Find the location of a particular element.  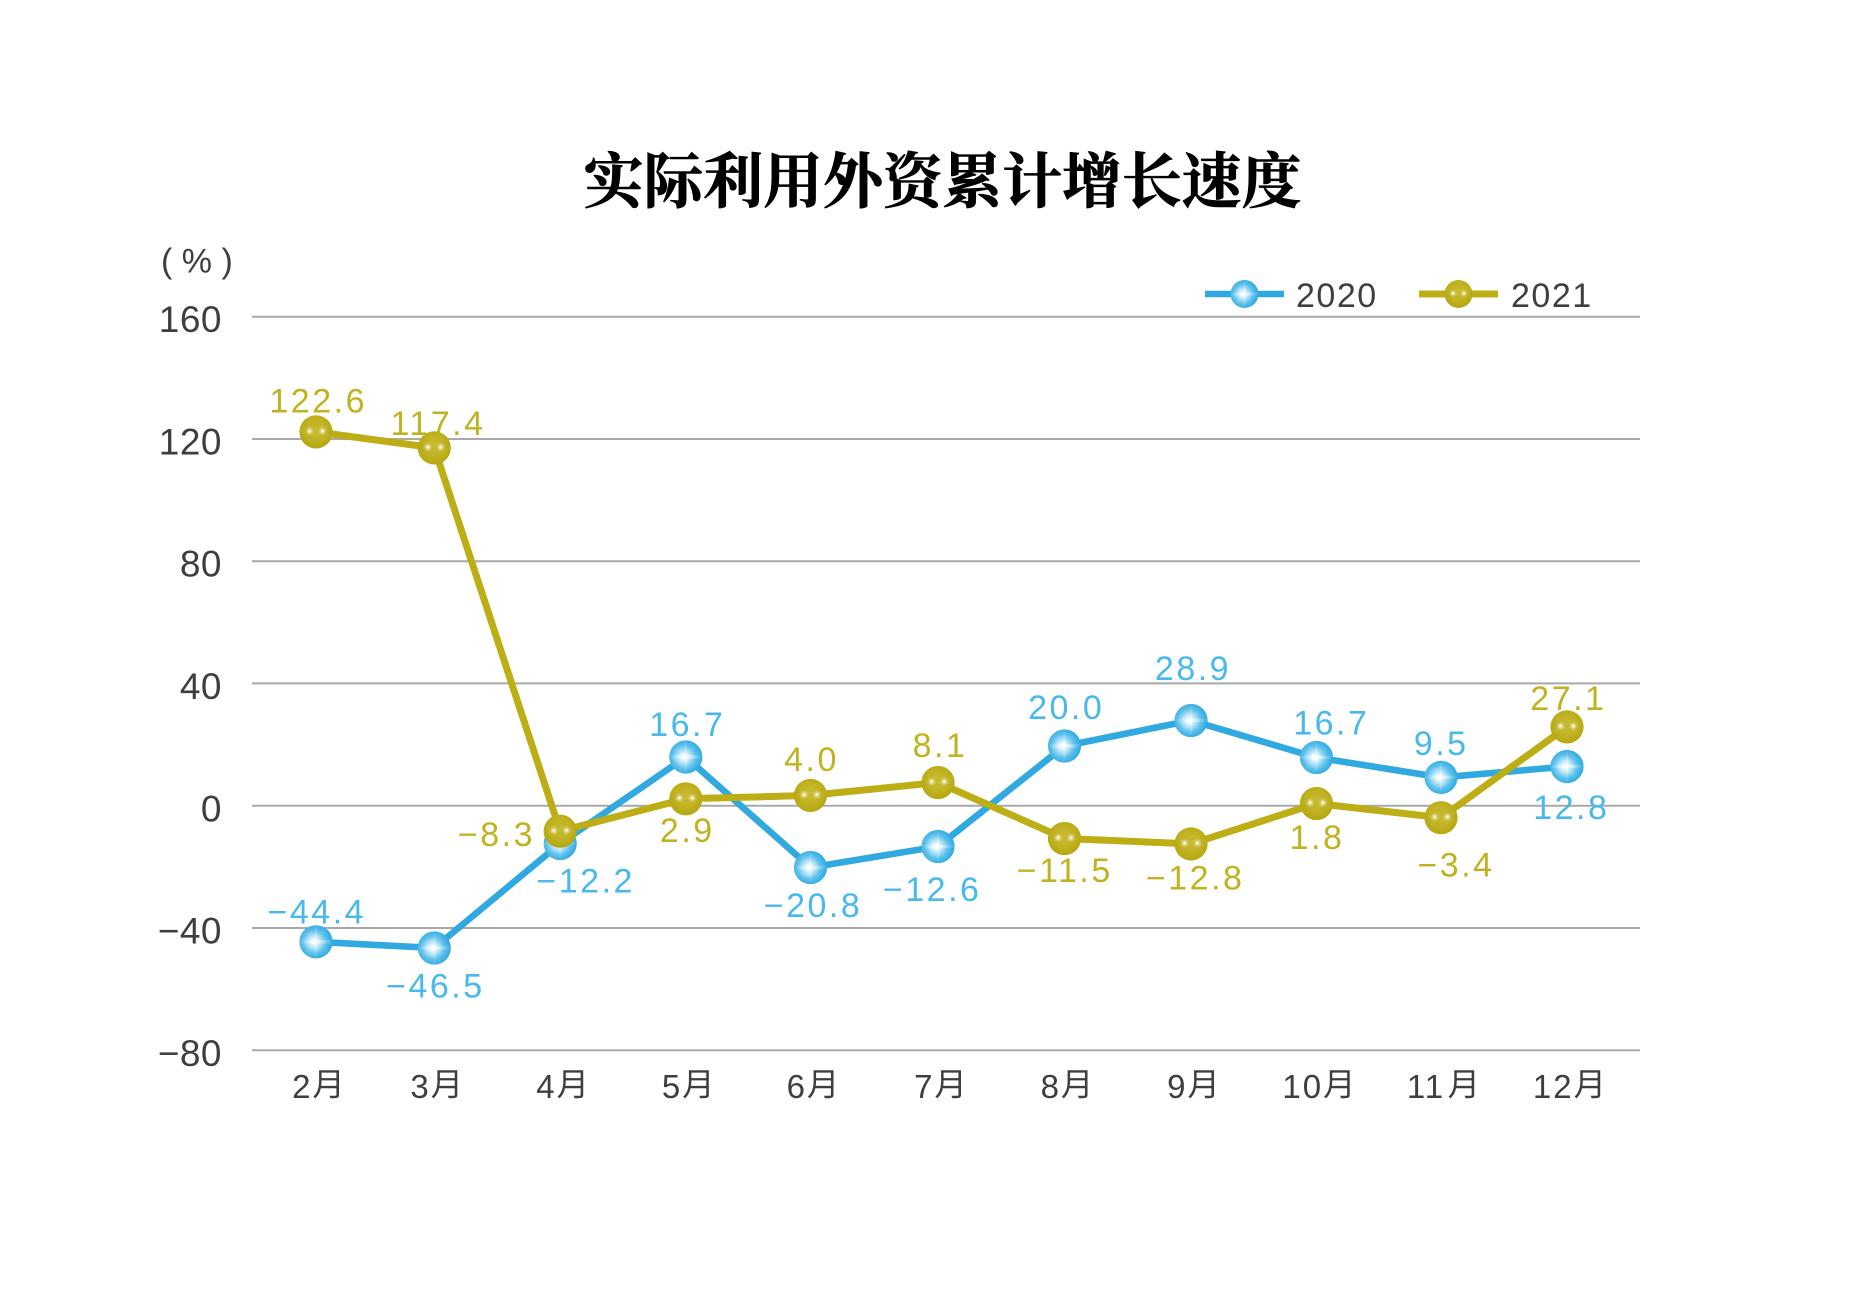

svg-text: 8 is located at coordinates (1051, 1086).